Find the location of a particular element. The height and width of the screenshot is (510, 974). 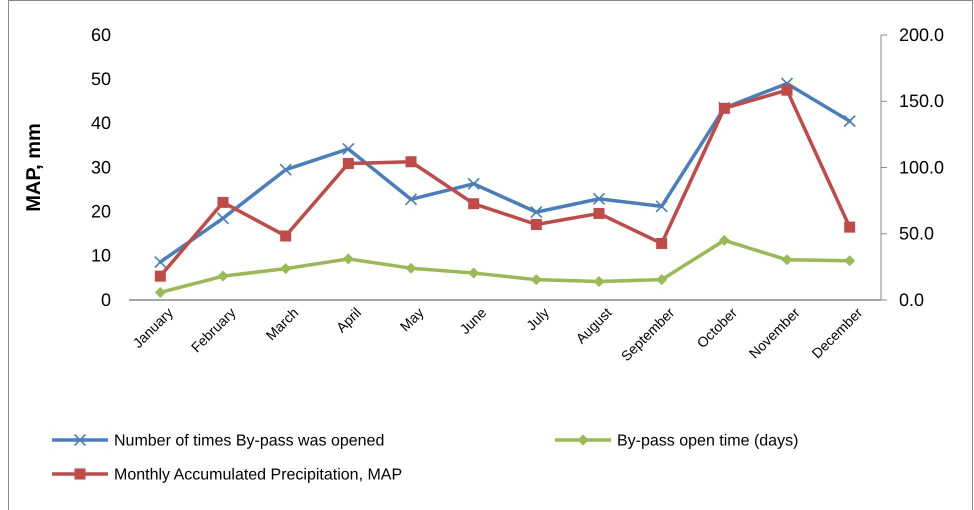

y-tick-label: 30 is located at coordinates (100, 167).